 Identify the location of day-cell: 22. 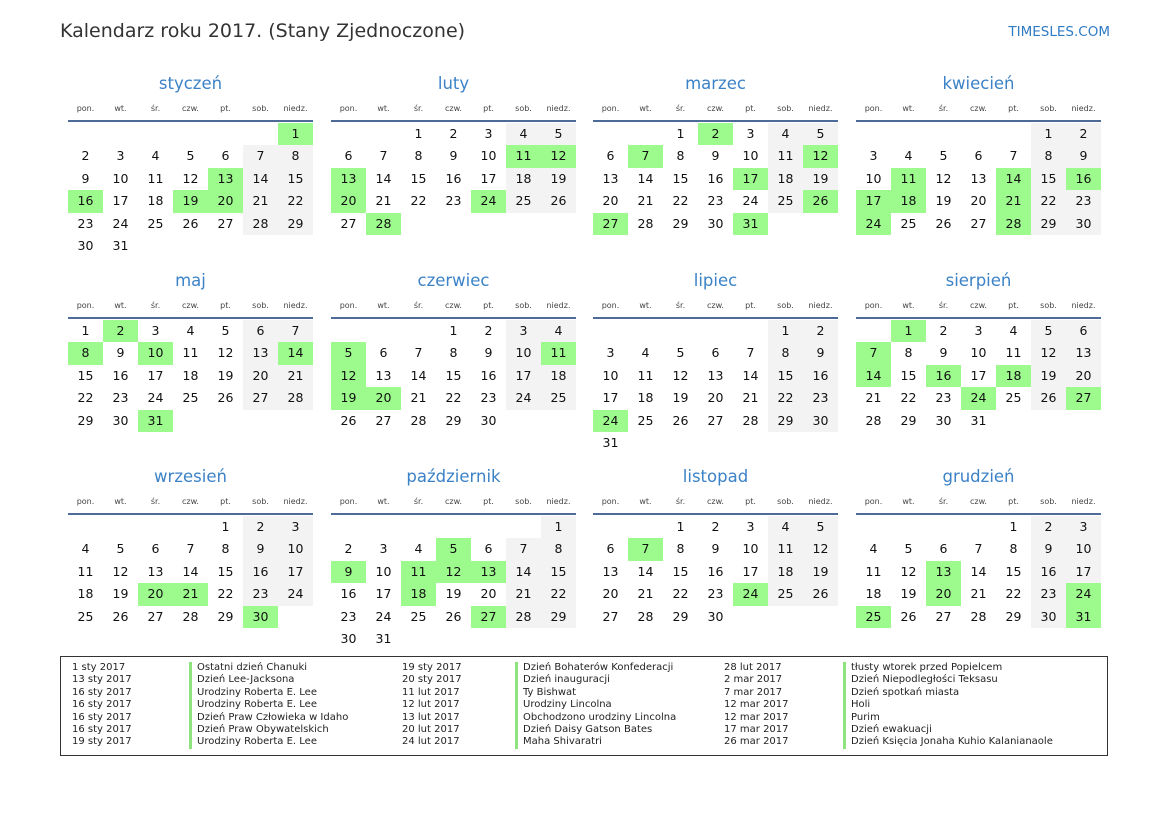
(558, 594).